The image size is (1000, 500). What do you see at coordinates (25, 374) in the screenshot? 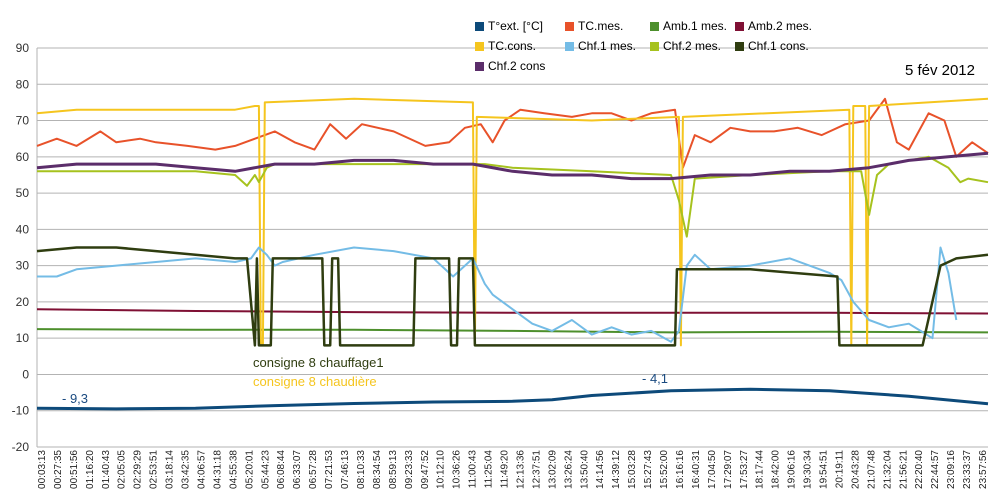
I see `y-tick-label: 0` at bounding box center [25, 374].